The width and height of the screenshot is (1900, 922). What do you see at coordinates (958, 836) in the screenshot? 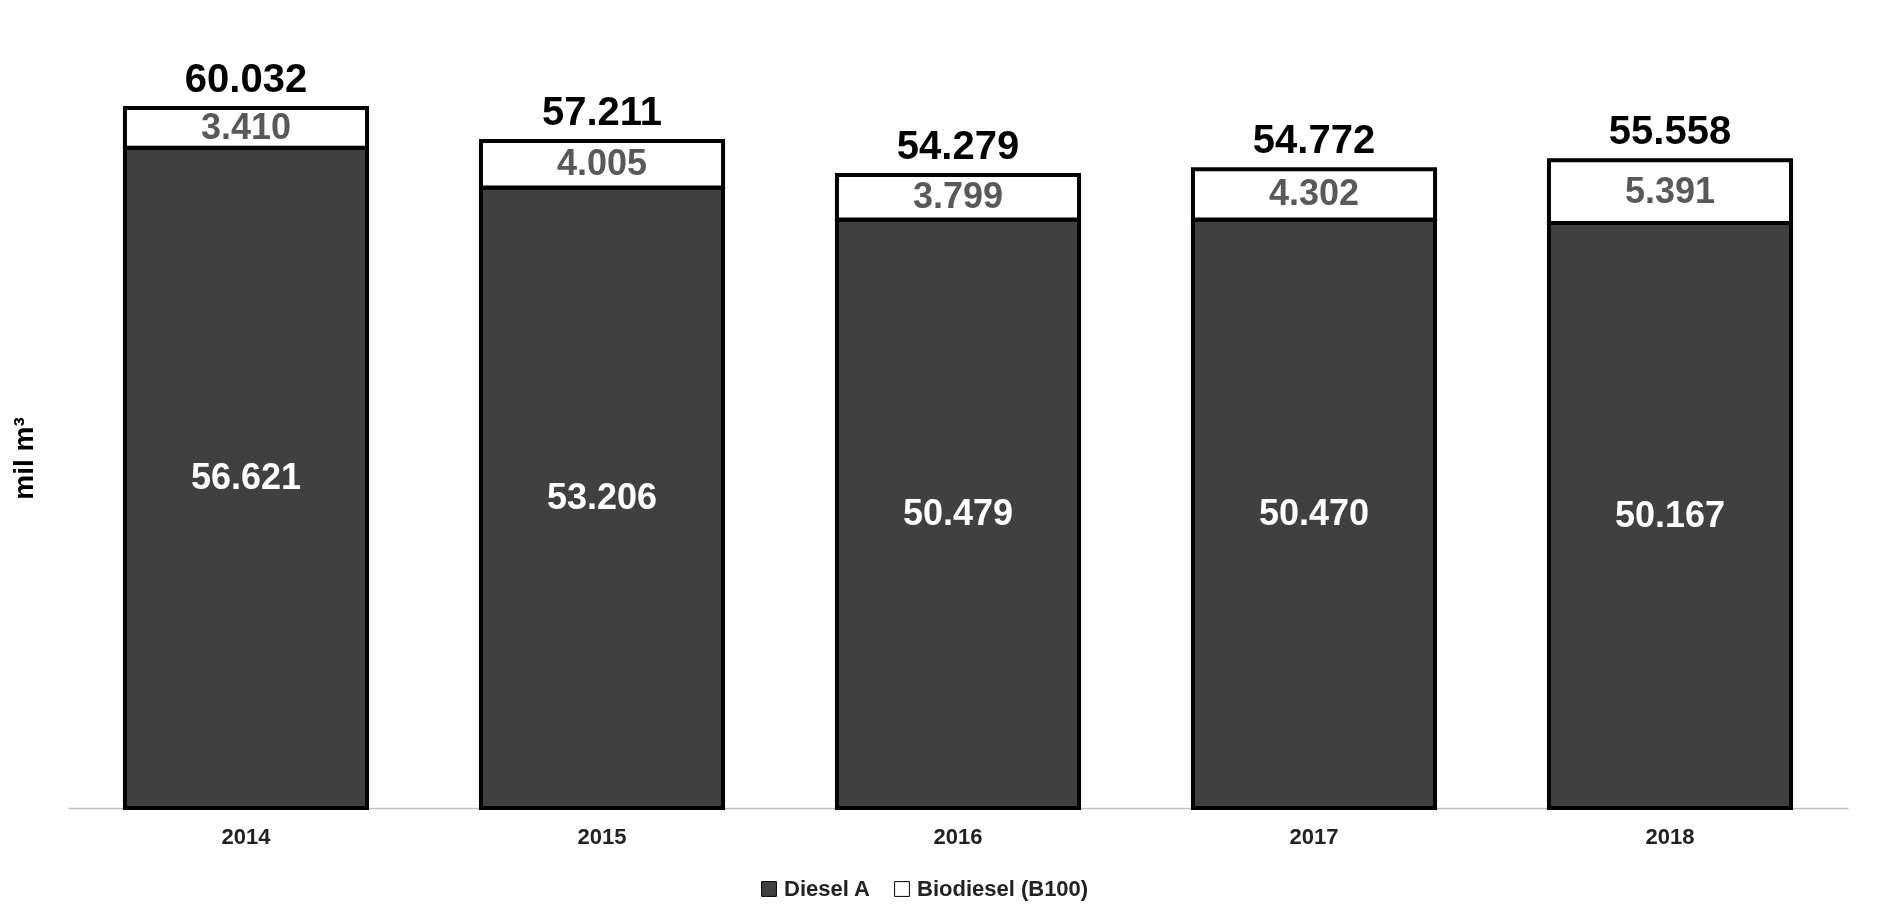
I see `x-tick-label: 2016` at bounding box center [958, 836].